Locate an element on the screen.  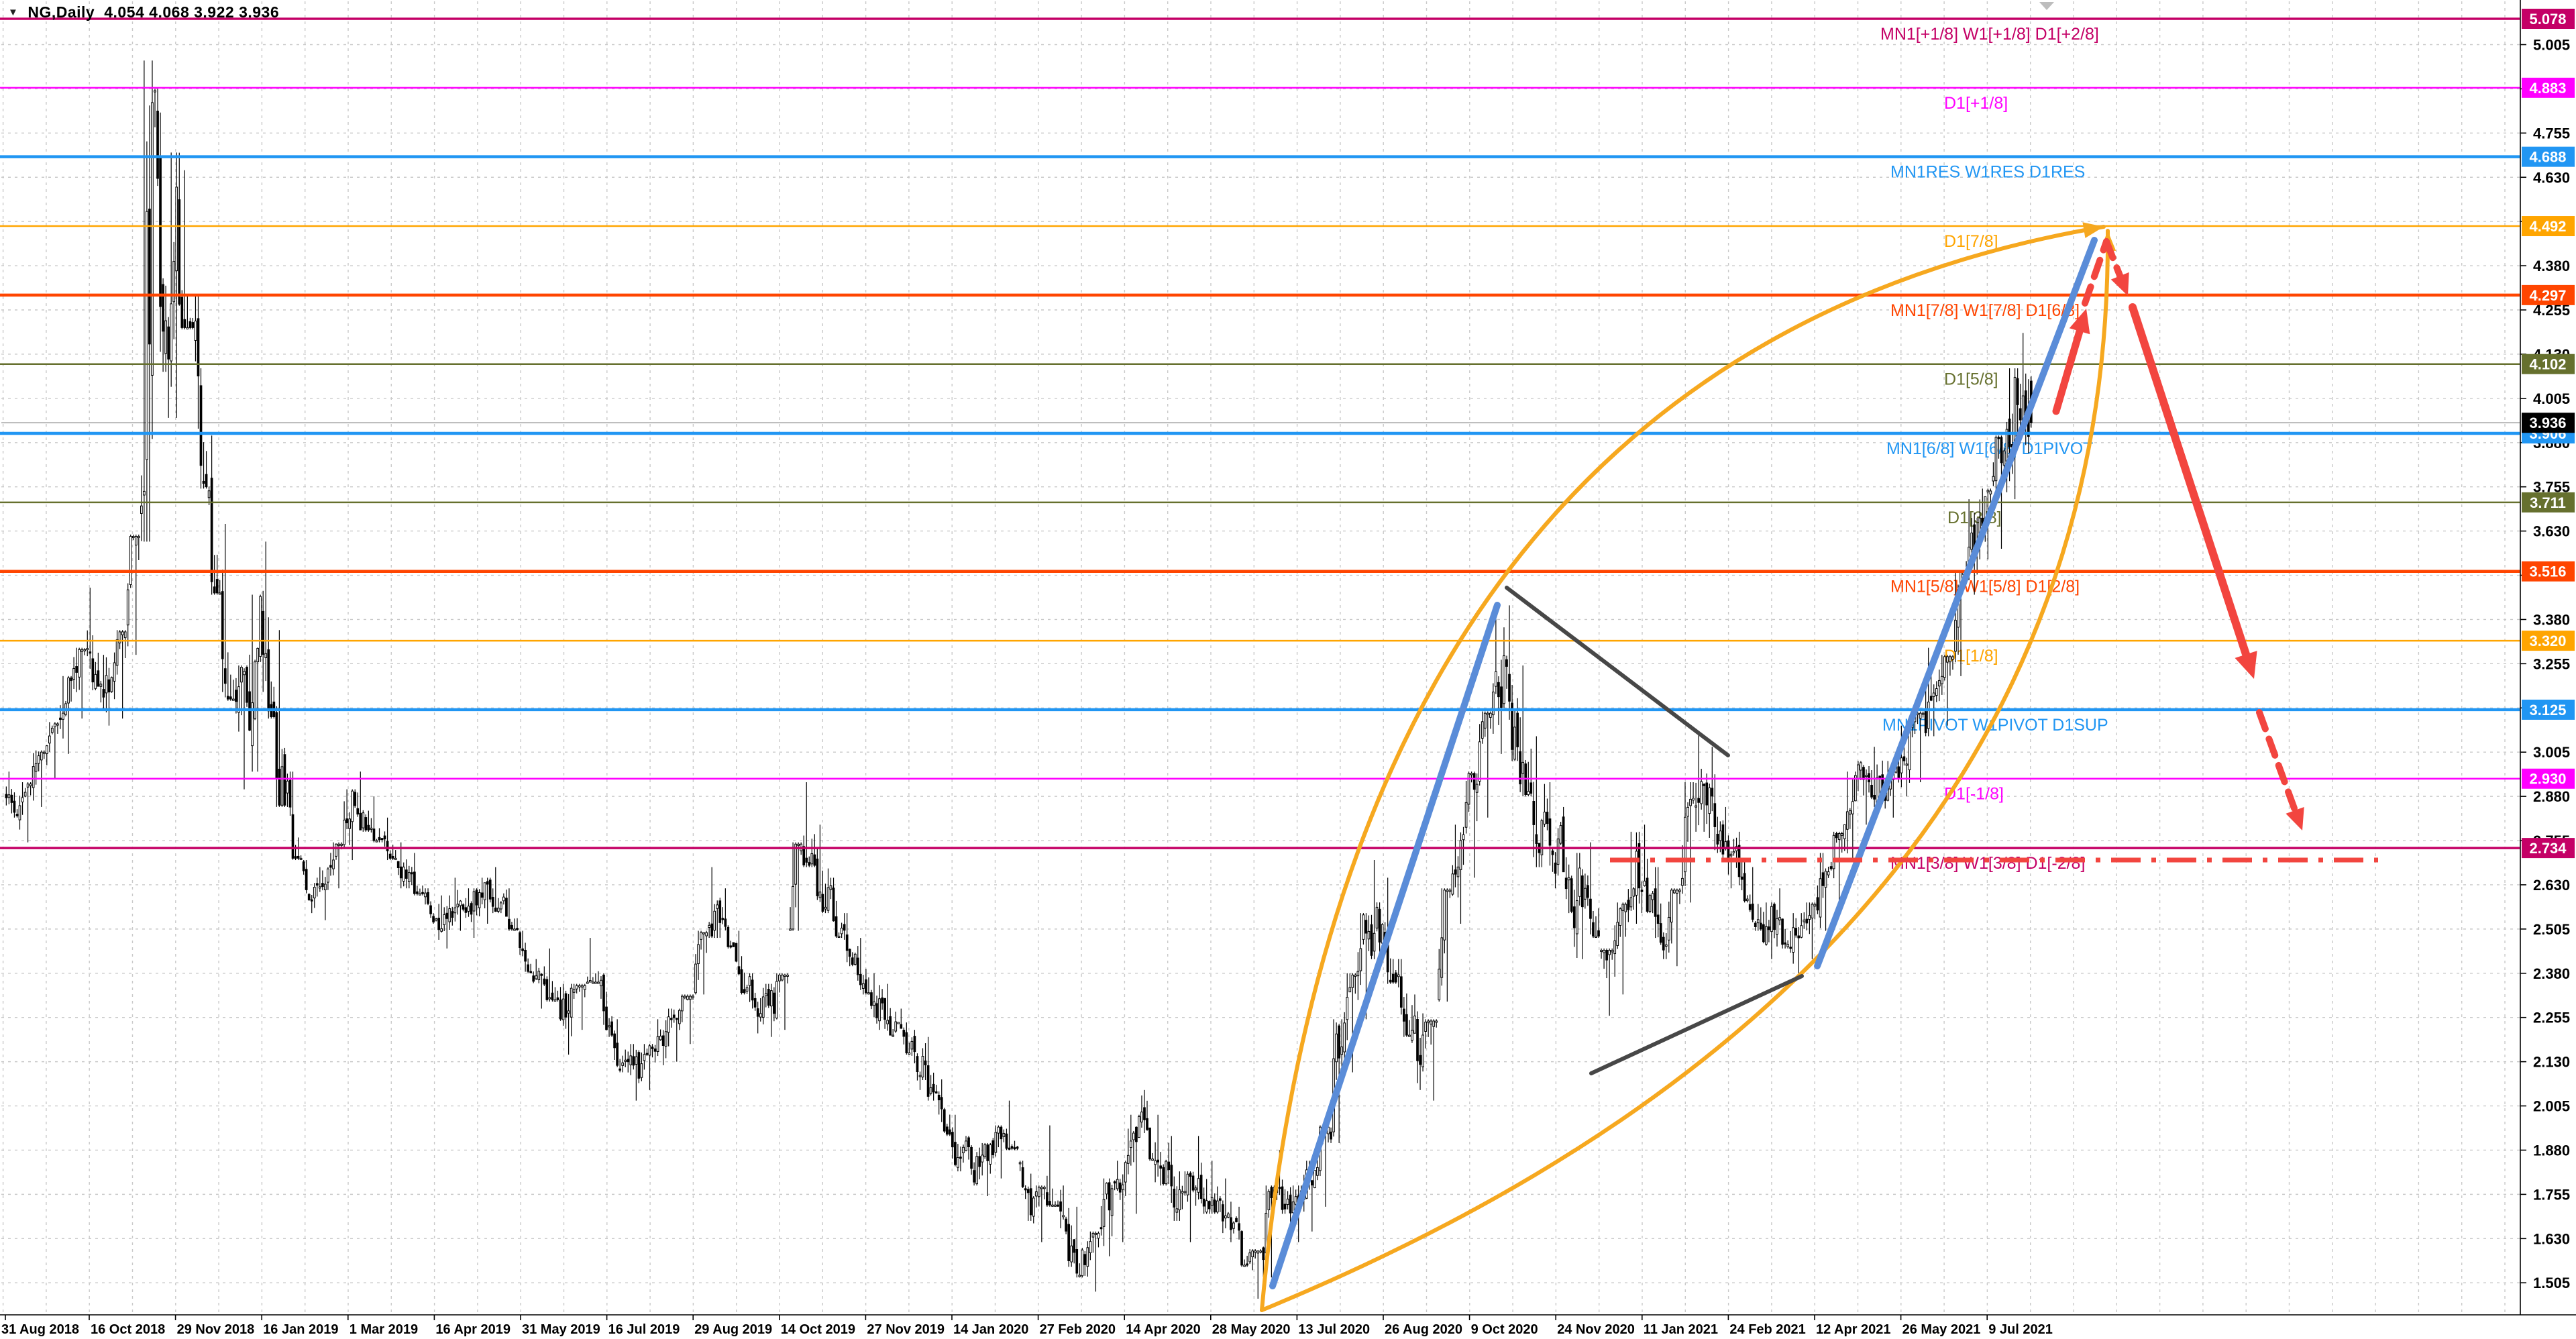
time-tick-label: 11 Jan 2021 is located at coordinates (1681, 1329).